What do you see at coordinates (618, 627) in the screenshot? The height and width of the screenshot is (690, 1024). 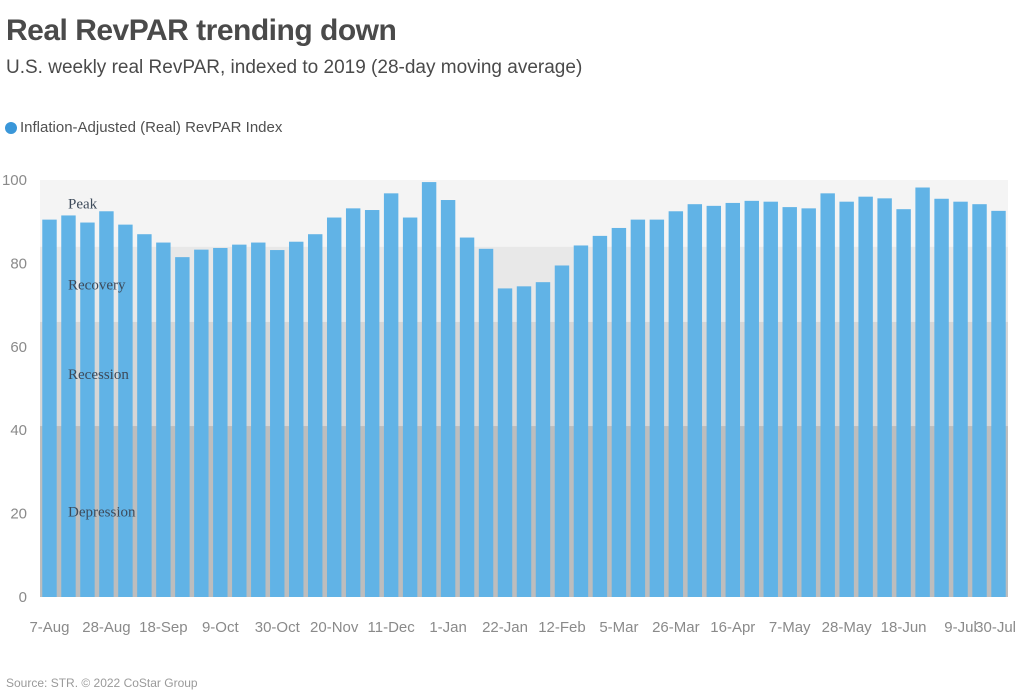 I see `x-tick-label: 5-Mar` at bounding box center [618, 627].